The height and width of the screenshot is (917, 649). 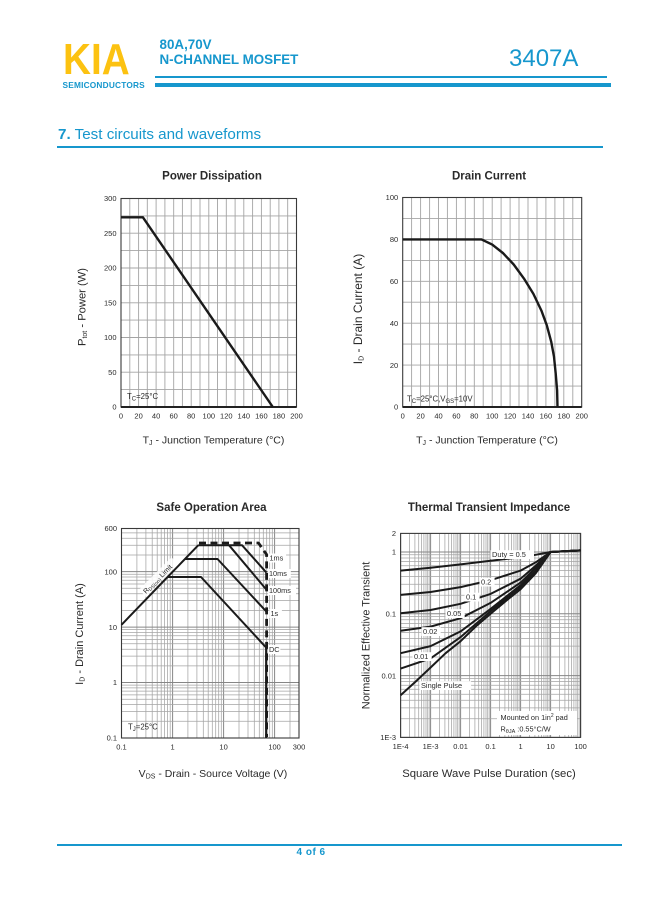 I want to click on svg-text: 1s, so click(x=275, y=613).